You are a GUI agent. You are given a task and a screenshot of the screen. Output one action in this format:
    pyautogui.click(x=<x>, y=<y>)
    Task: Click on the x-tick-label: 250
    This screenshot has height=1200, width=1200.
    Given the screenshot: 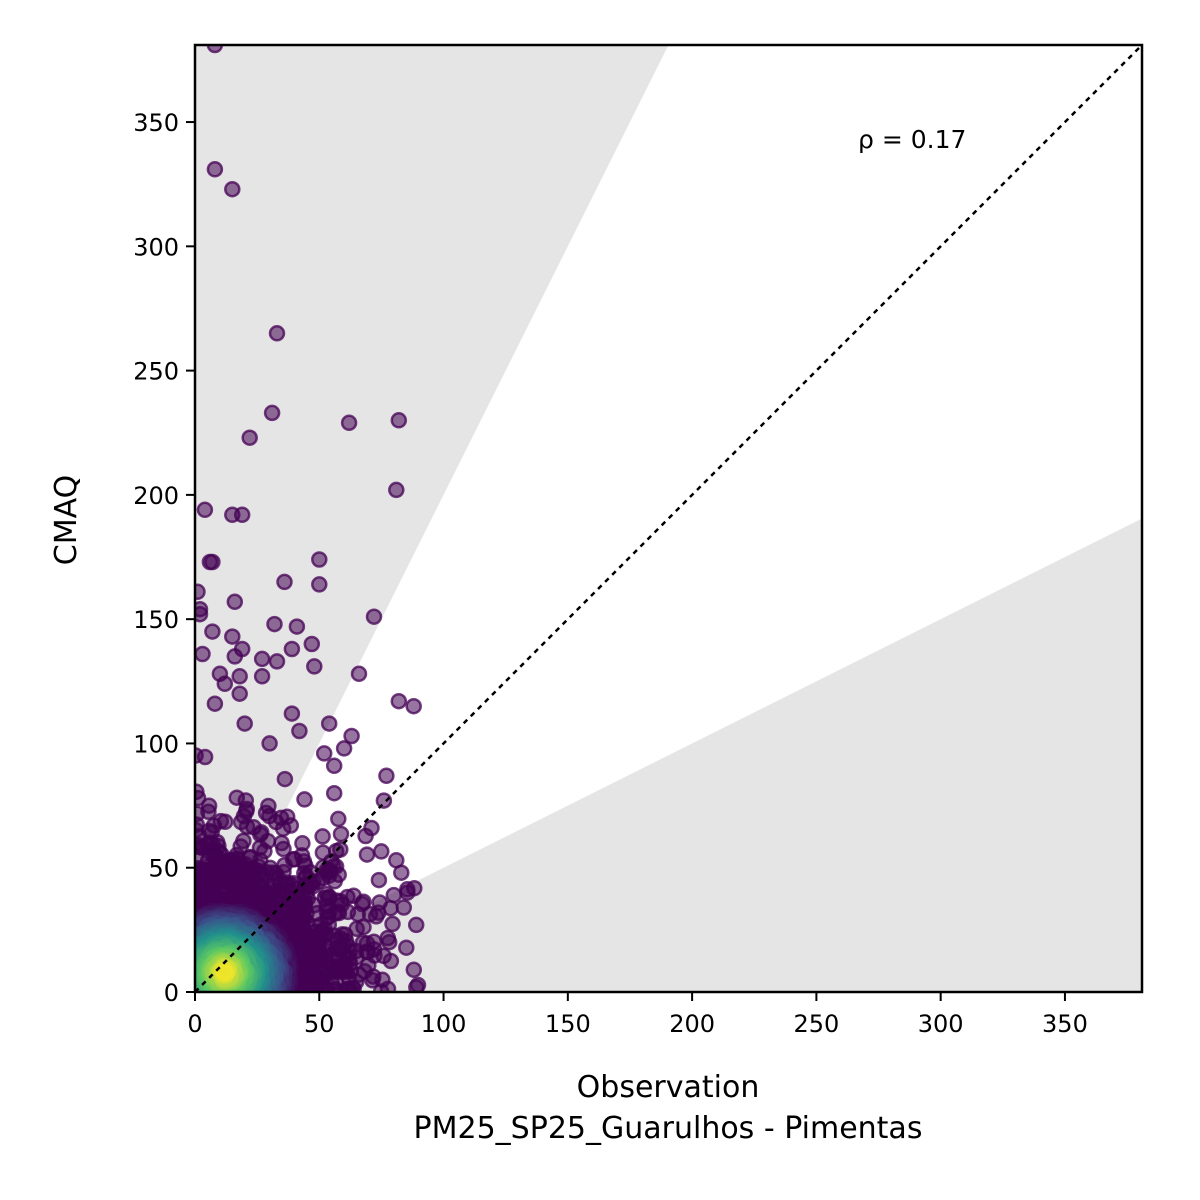 What is the action you would take?
    pyautogui.click(x=816, y=1024)
    